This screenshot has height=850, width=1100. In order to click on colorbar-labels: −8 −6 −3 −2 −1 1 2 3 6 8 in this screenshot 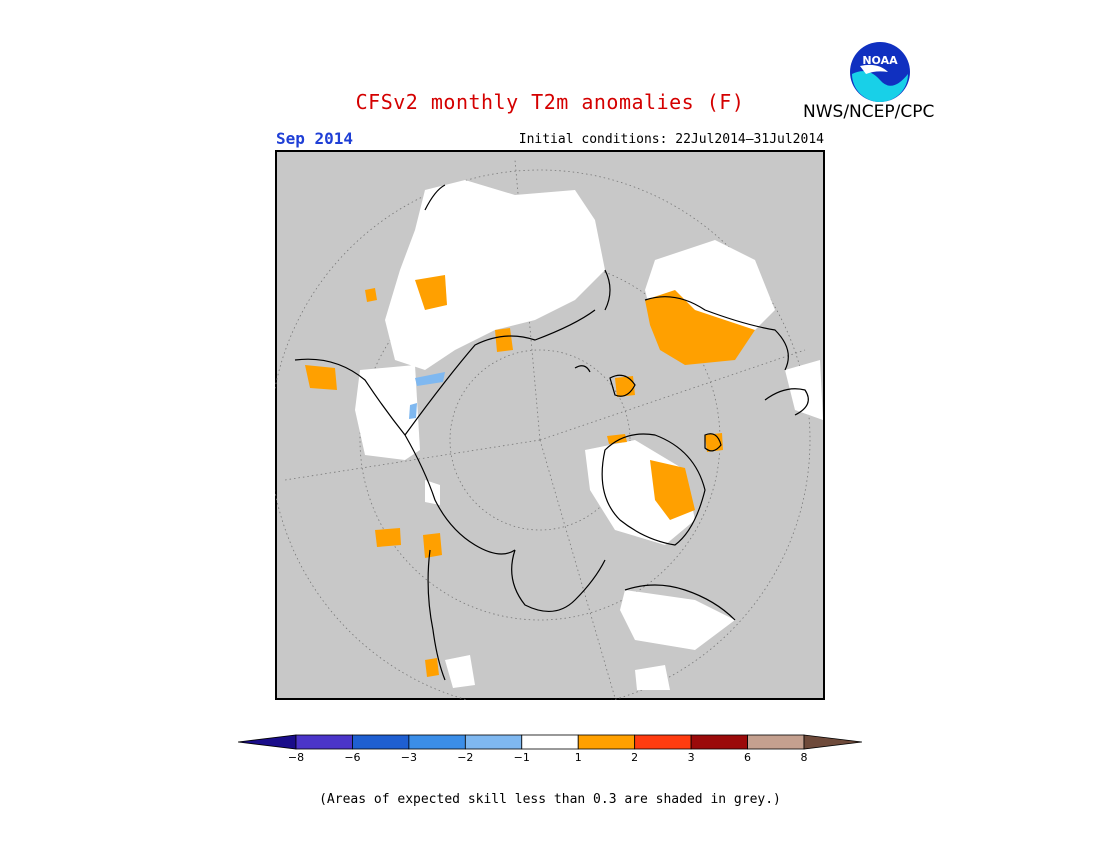, I will do `click(548, 757)`.